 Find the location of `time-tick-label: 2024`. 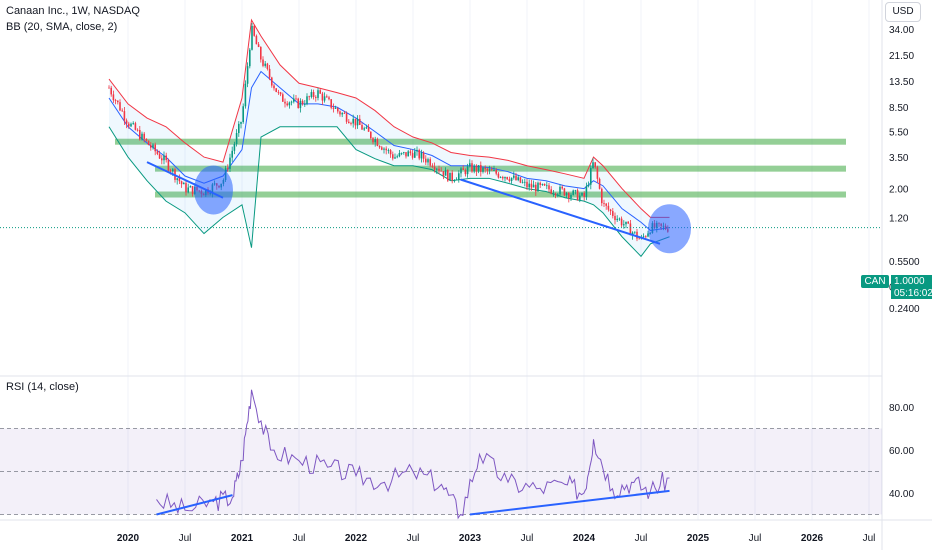

time-tick-label: 2024 is located at coordinates (584, 538).